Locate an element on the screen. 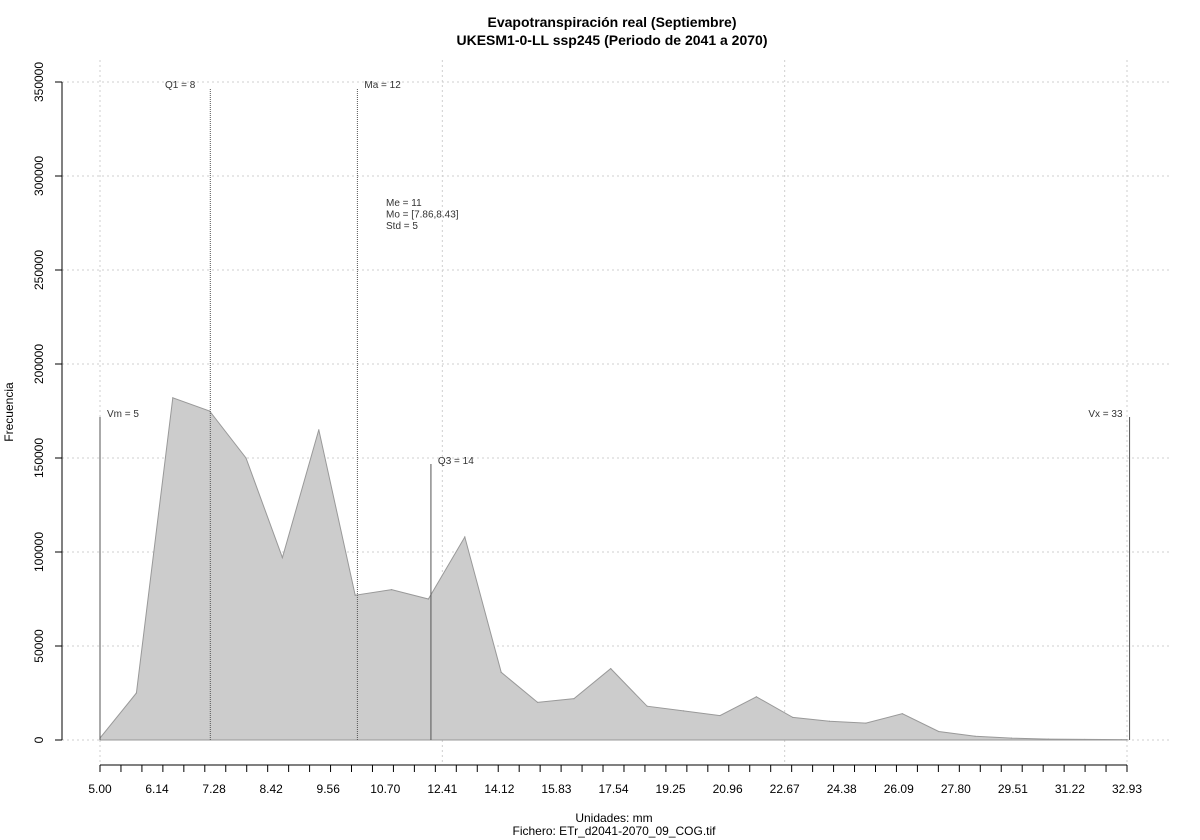 Image resolution: width=1200 pixels, height=840 pixels. x-tick-label: 26.09 is located at coordinates (899, 789).